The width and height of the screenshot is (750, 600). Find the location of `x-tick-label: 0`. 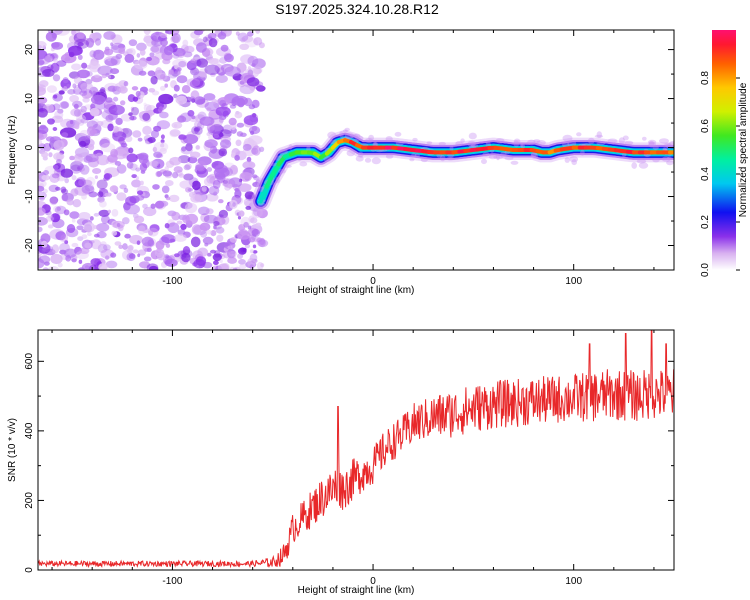

x-tick-label: 0 is located at coordinates (373, 581).